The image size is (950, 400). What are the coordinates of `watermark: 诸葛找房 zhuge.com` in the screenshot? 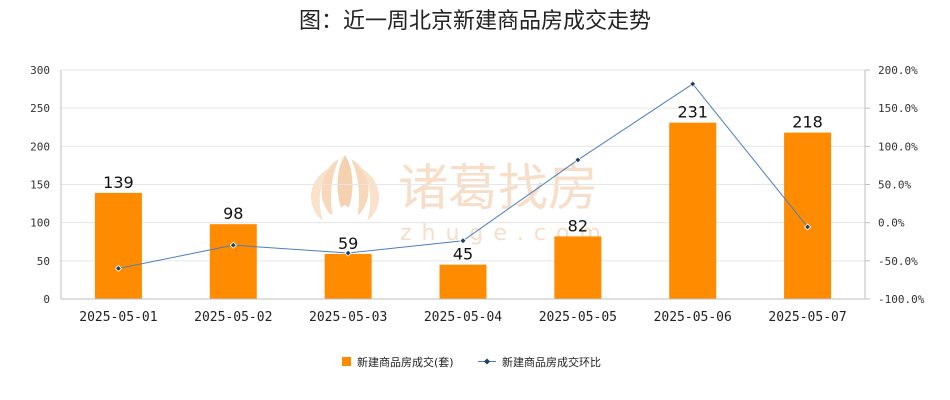 It's located at (456, 200).